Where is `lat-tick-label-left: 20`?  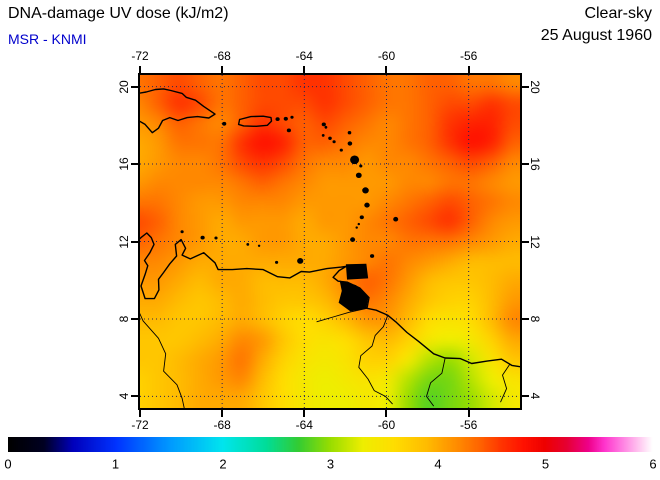 lat-tick-label-left: 20 is located at coordinates (124, 86).